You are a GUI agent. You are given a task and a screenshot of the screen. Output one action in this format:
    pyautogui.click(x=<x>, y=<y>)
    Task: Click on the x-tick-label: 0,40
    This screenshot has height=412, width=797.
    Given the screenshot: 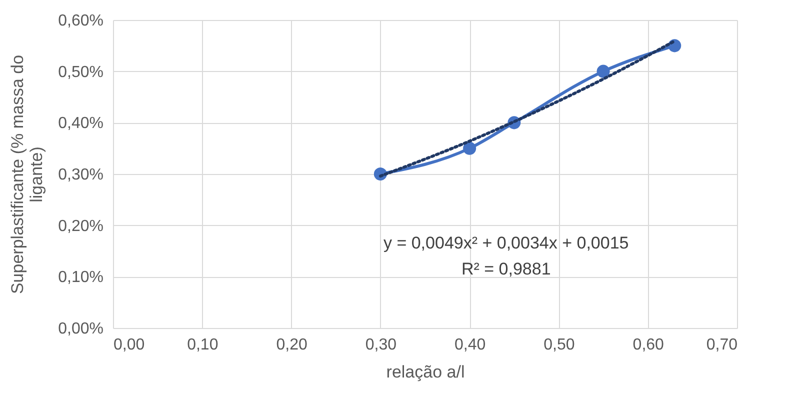 What is the action you would take?
    pyautogui.click(x=470, y=345)
    